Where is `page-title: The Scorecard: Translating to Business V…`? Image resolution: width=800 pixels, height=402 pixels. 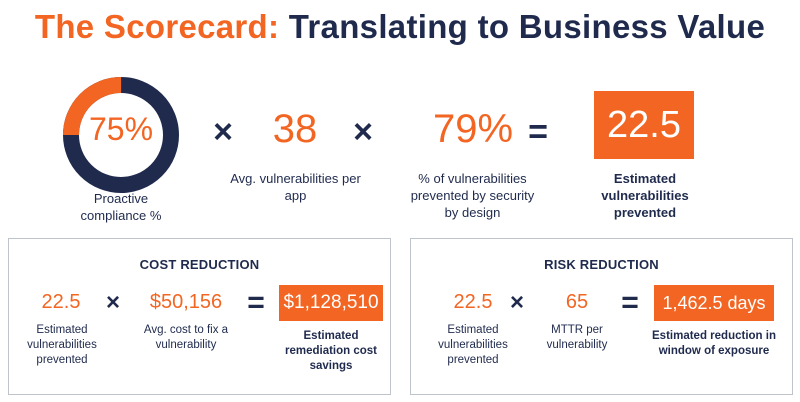
page-title: The Scorecard: Translating to Business V… is located at coordinates (400, 27).